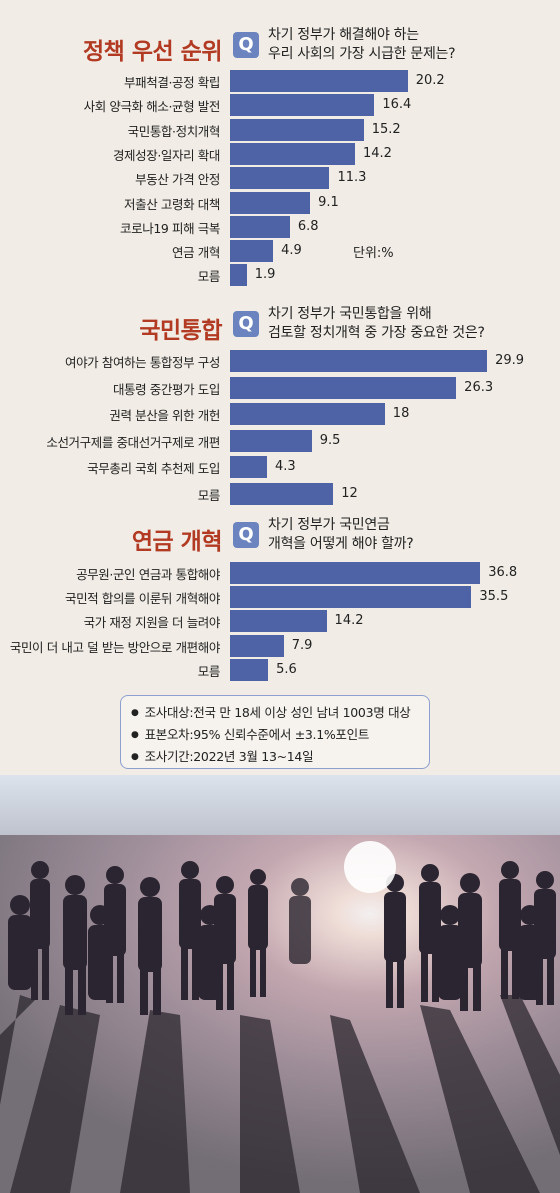  What do you see at coordinates (285, 467) in the screenshot?
I see `value-label: 4.3` at bounding box center [285, 467].